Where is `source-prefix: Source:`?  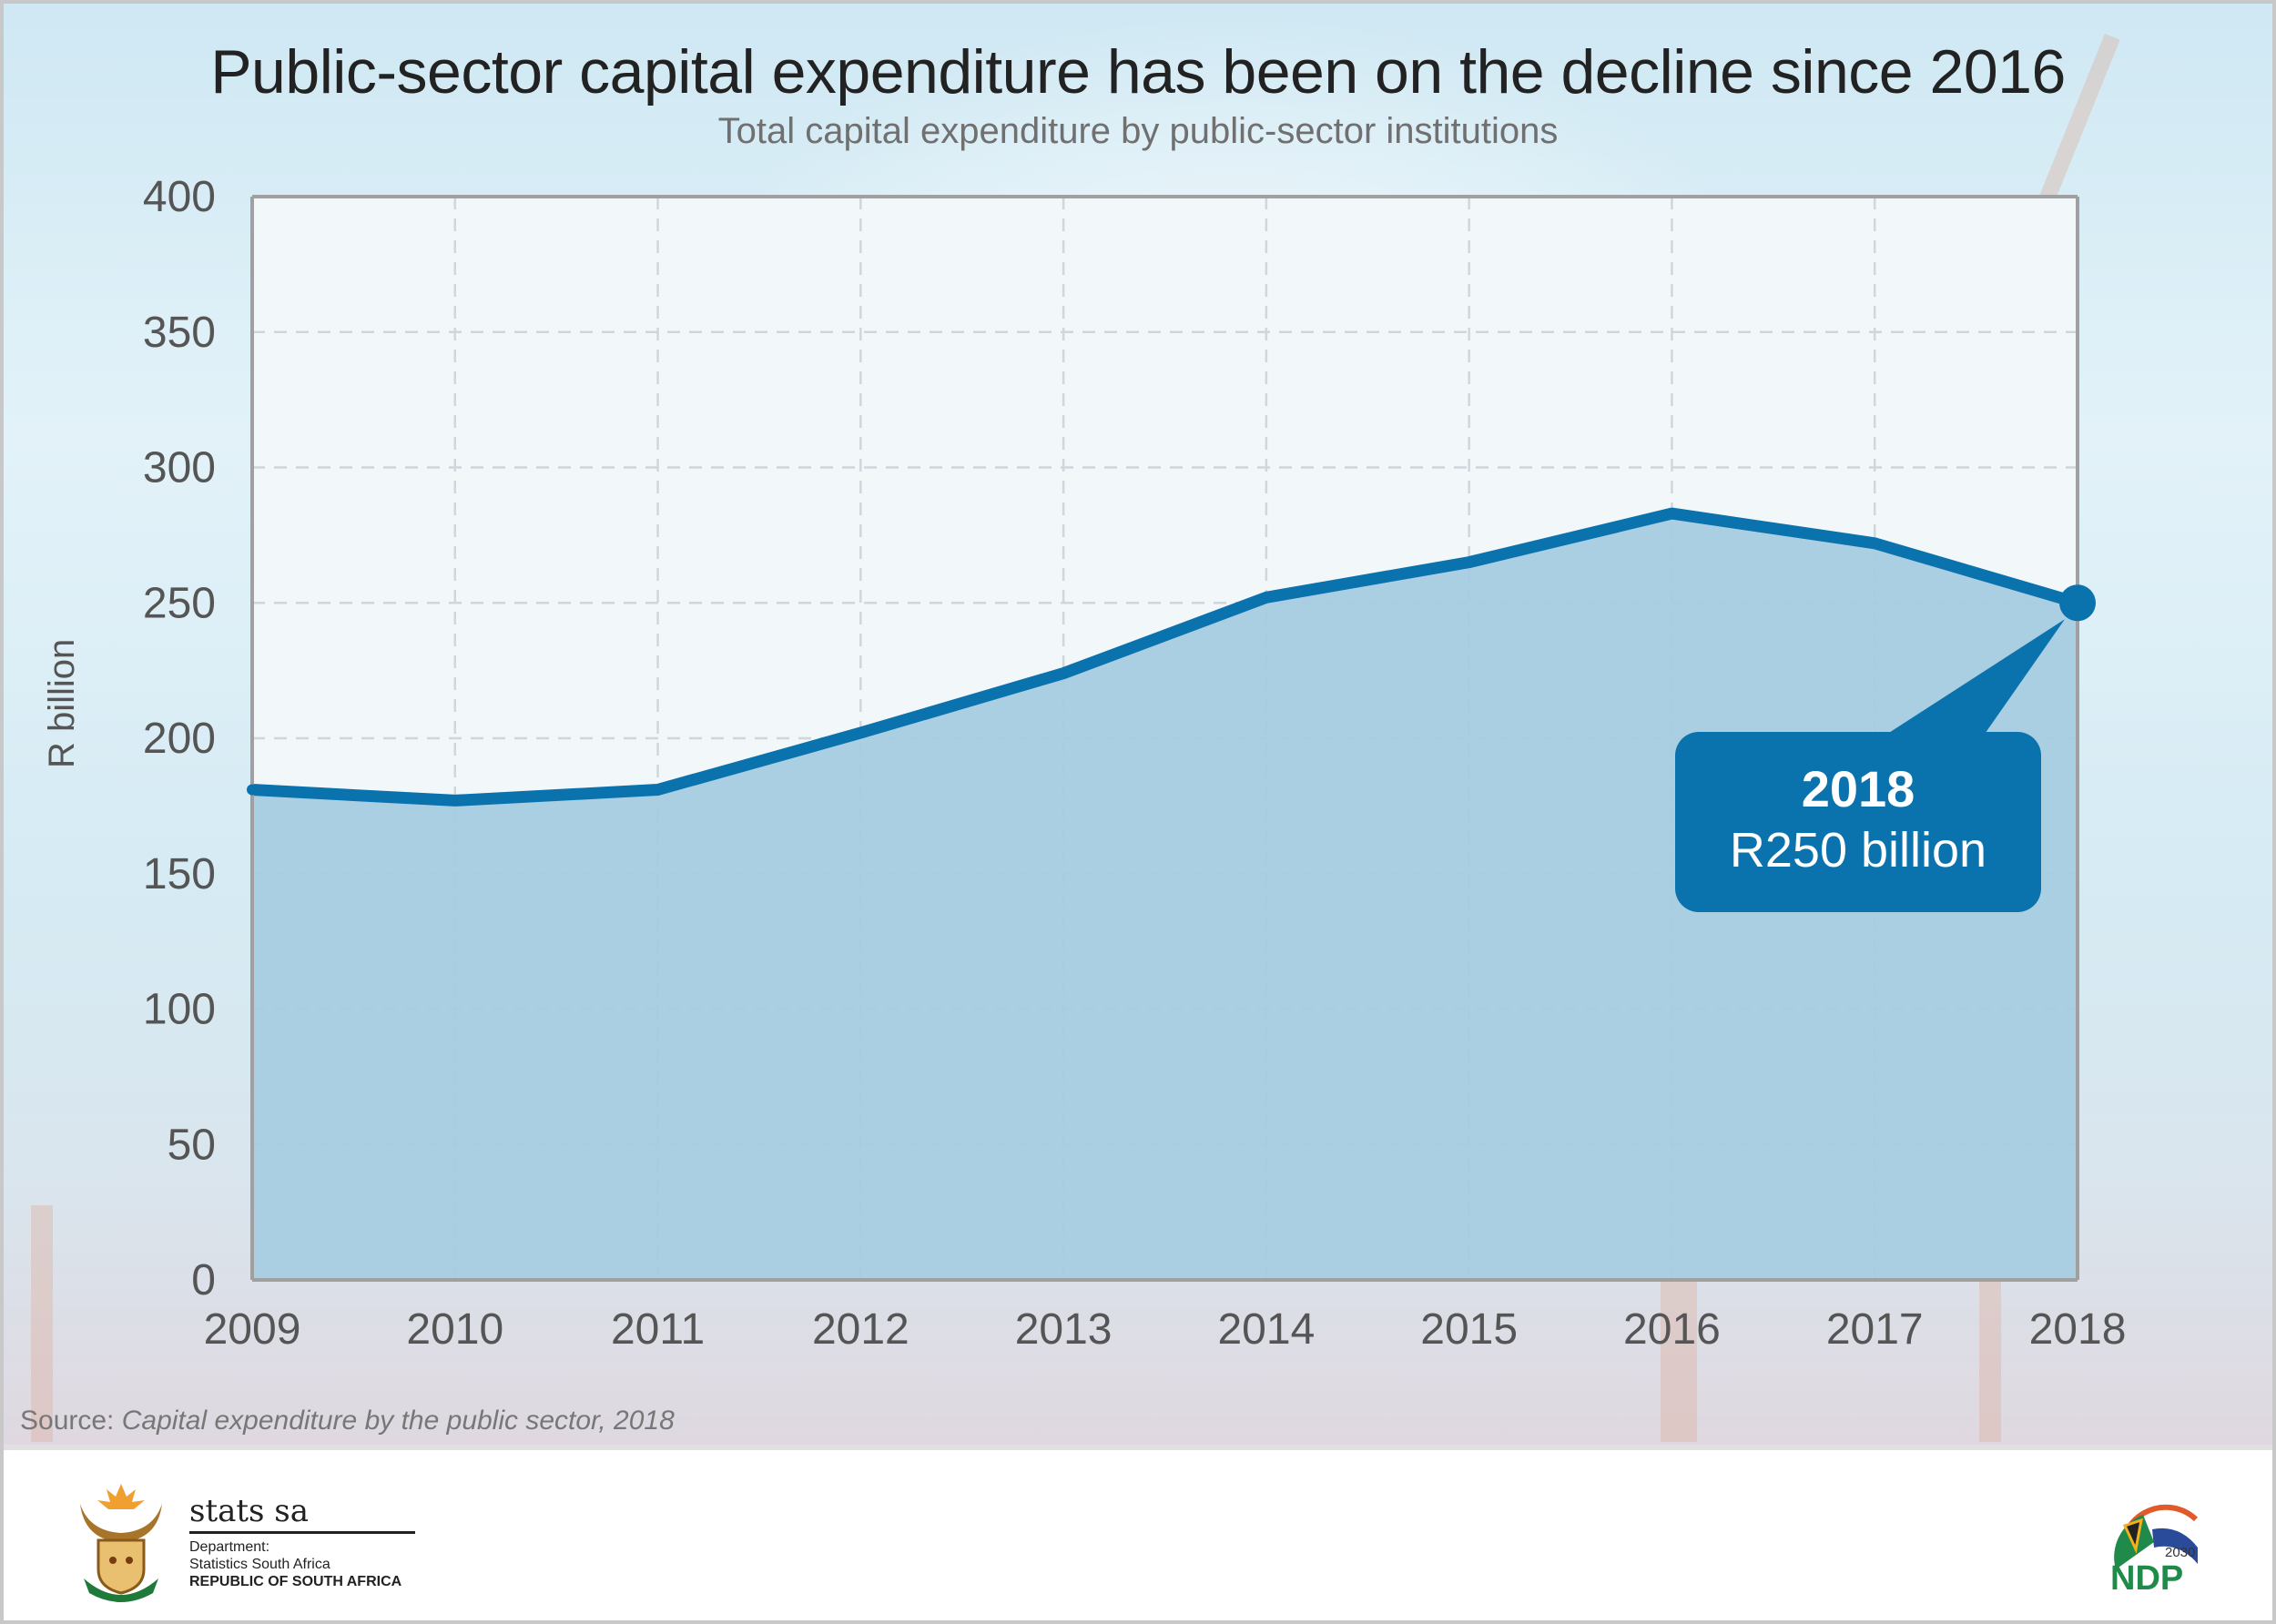
source-prefix: Source: is located at coordinates (67, 1421).